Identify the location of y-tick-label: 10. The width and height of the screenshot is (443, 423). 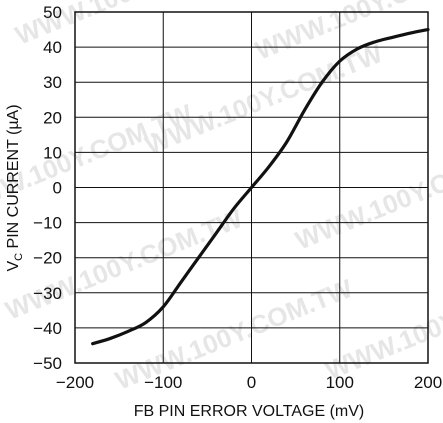
(52, 152).